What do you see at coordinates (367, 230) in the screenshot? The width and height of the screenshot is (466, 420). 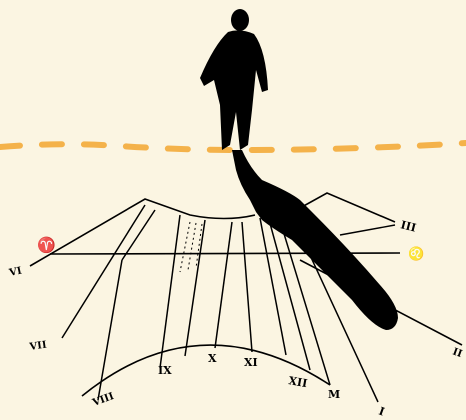 I see `dial-right-upper-line` at bounding box center [367, 230].